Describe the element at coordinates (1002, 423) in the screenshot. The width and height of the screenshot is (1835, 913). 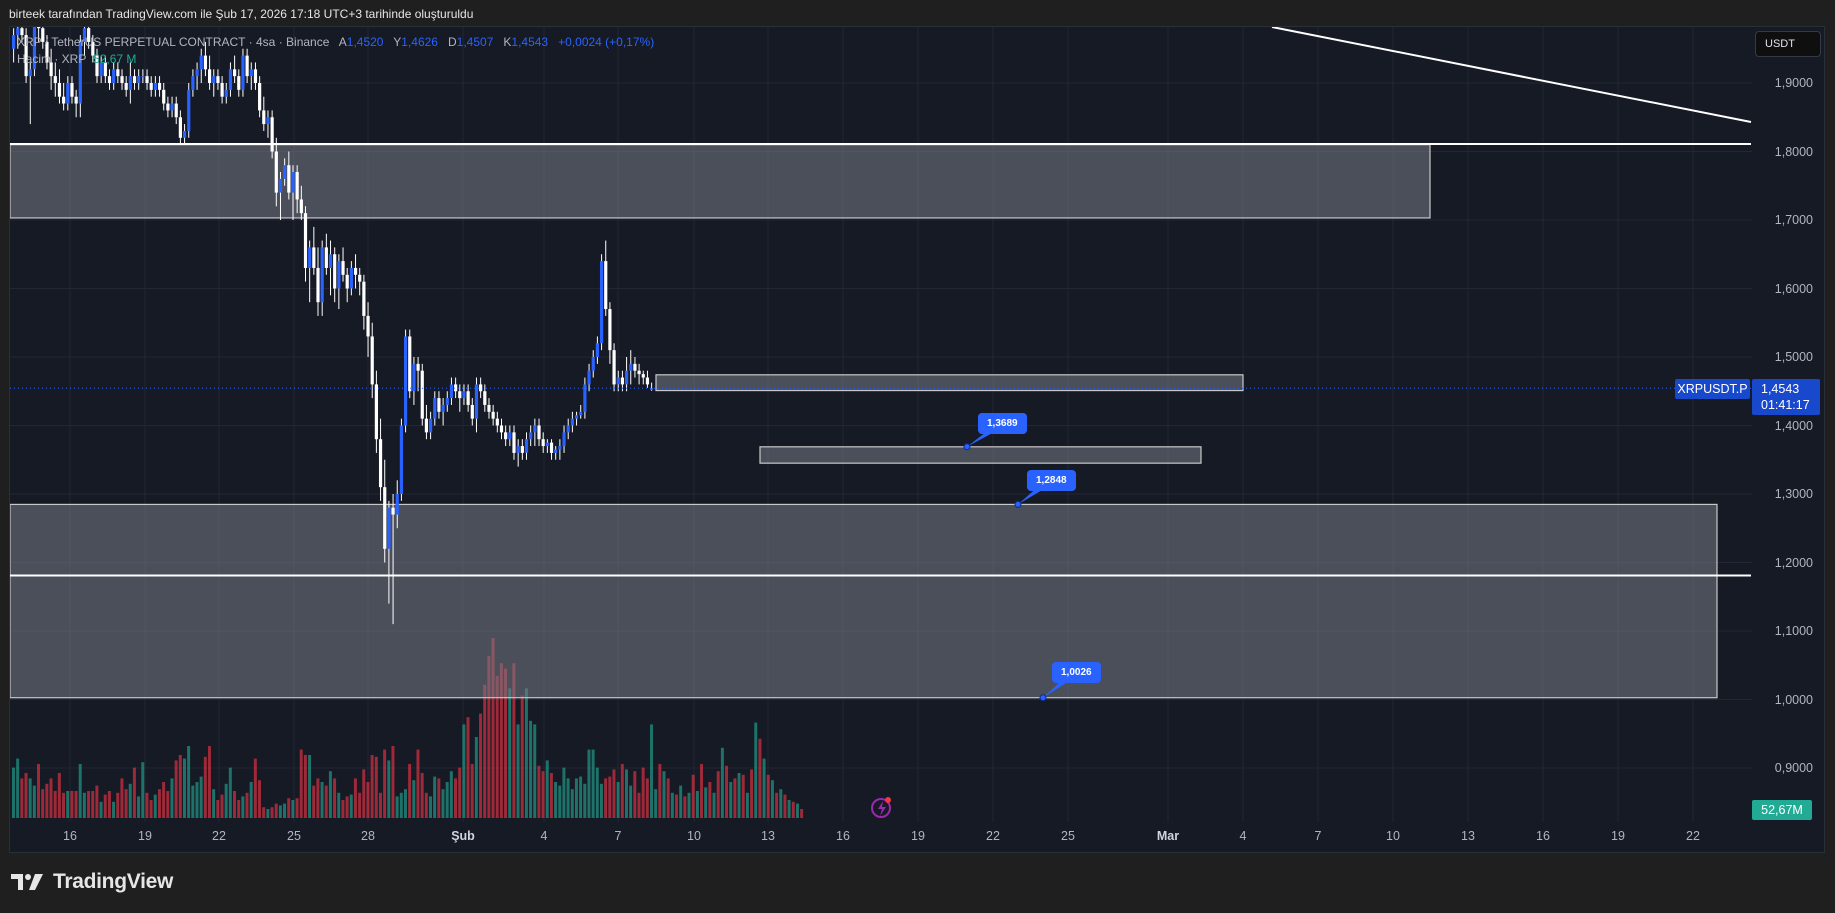
I see `price-callout-label: 1,3689` at that location.